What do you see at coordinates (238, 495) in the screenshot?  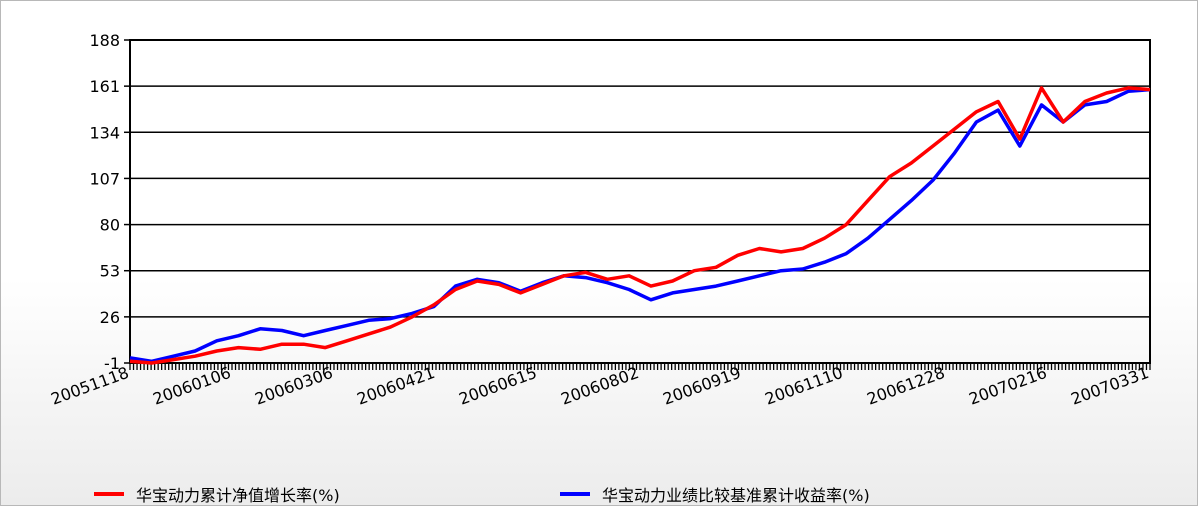 I see `legend-label: 华宝动力累计净值增长率(%)` at bounding box center [238, 495].